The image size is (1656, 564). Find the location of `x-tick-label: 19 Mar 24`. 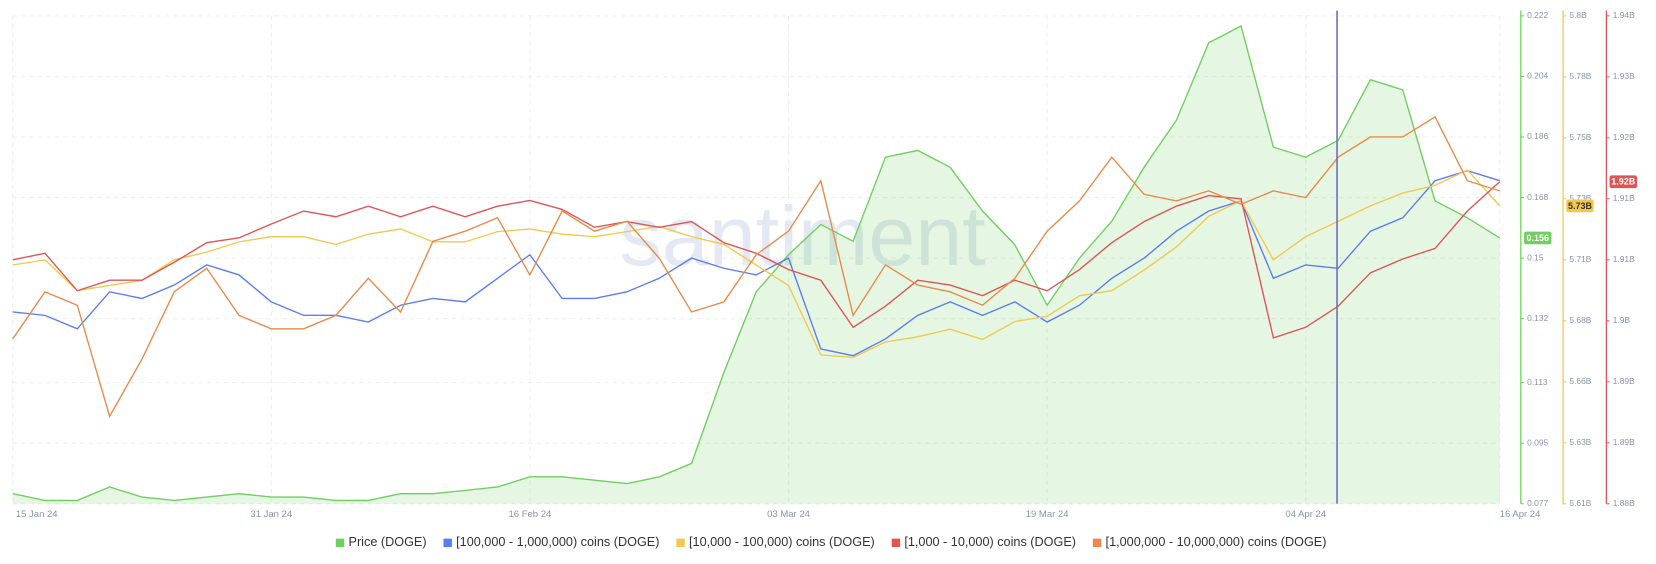

x-tick-label: 19 Mar 24 is located at coordinates (1047, 514).